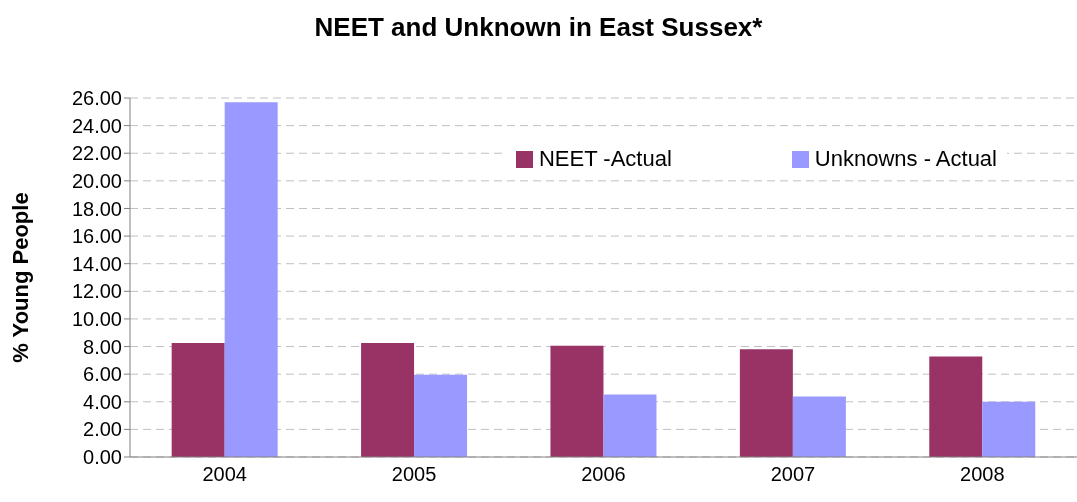  What do you see at coordinates (102, 401) in the screenshot?
I see `y-tick-label: 4.00` at bounding box center [102, 401].